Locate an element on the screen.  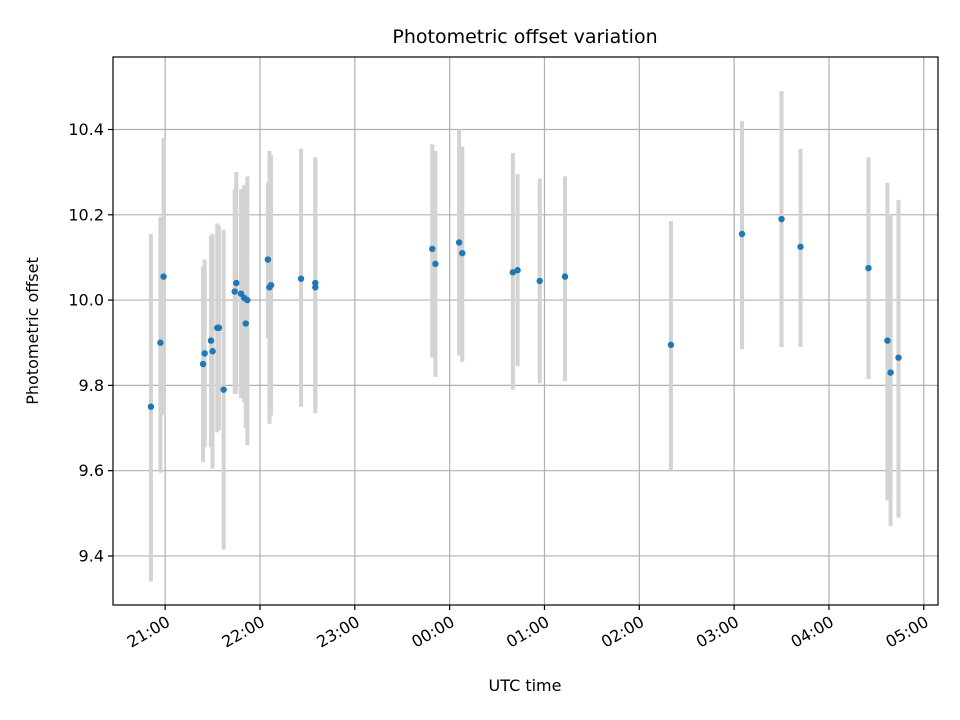
y-axis-title: Photometric offset is located at coordinates (32, 331).